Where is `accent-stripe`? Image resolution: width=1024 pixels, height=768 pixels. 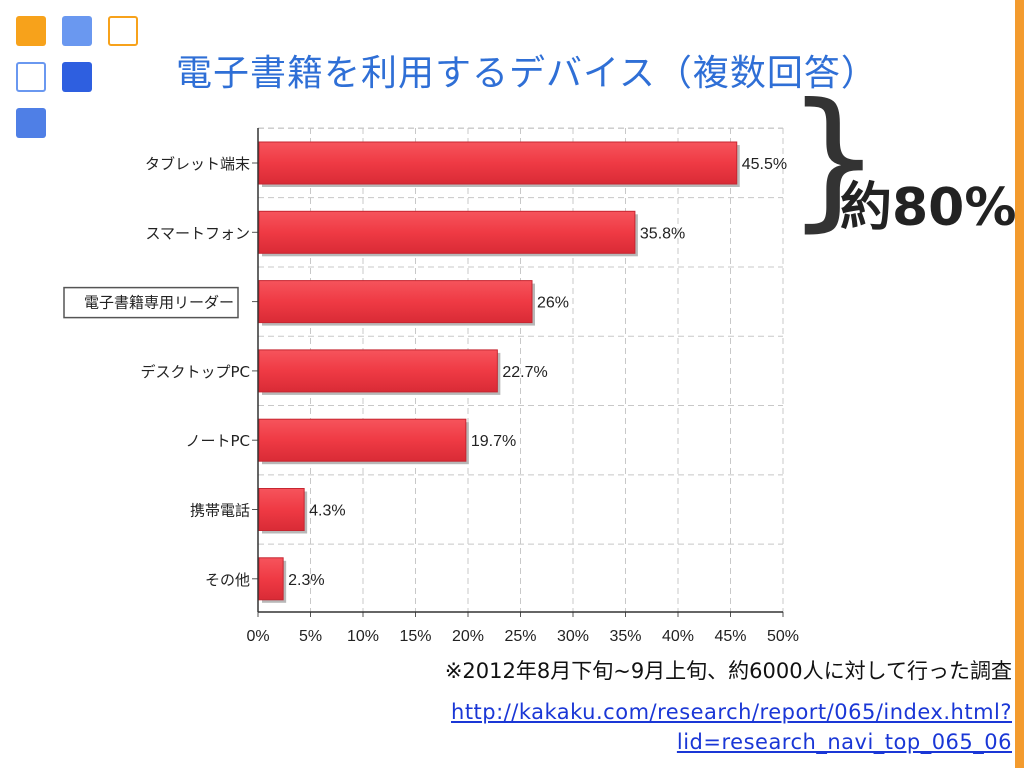 accent-stripe is located at coordinates (1019, 384).